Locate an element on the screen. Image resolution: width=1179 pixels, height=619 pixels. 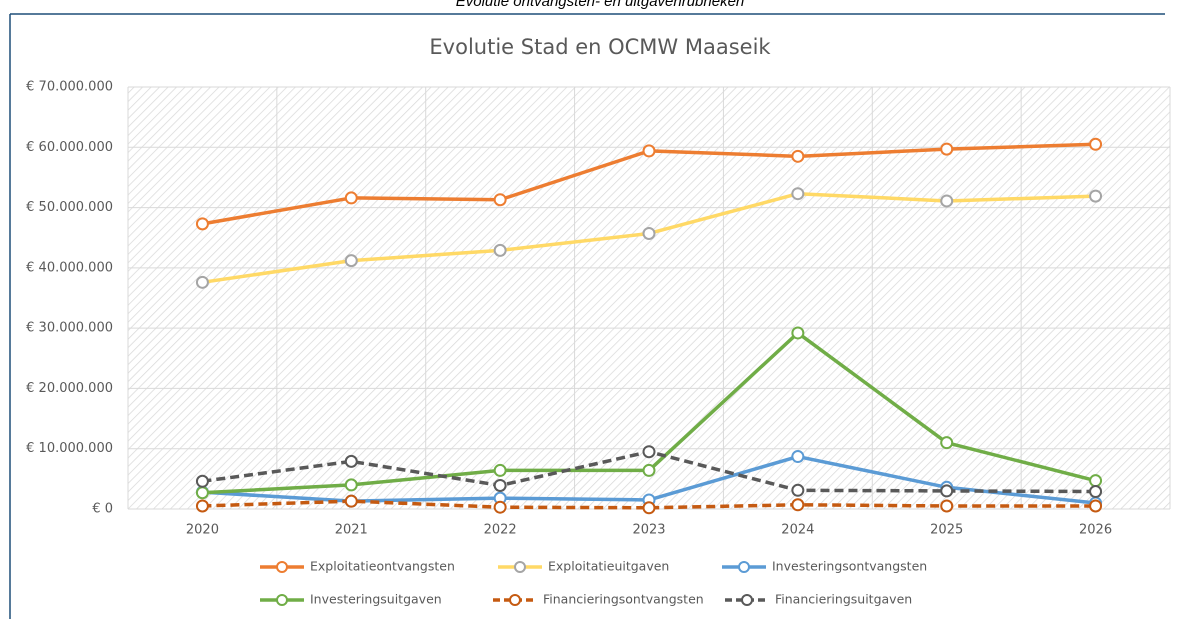
x-tick-label: 2024 is located at coordinates (797, 530).